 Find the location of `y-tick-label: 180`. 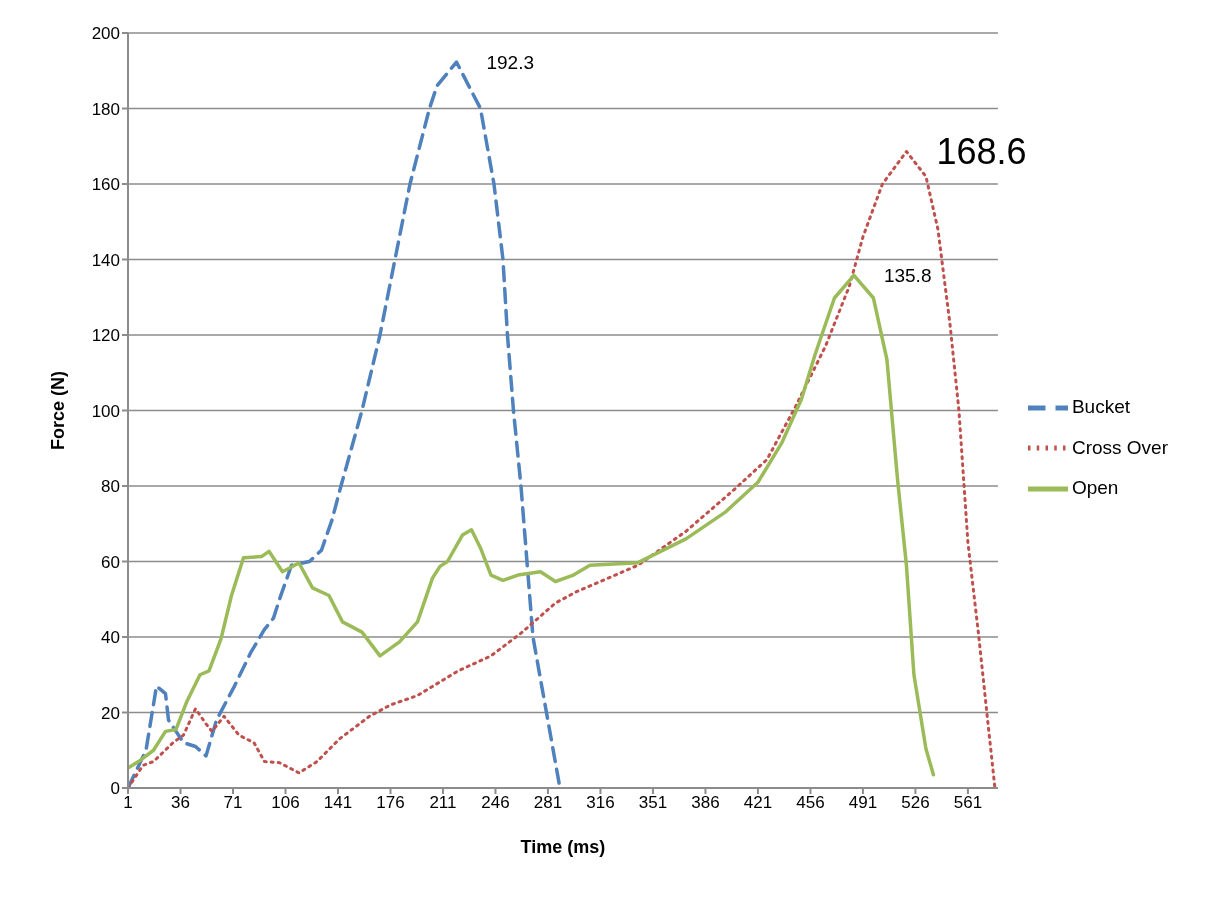

y-tick-label: 180 is located at coordinates (105, 109).